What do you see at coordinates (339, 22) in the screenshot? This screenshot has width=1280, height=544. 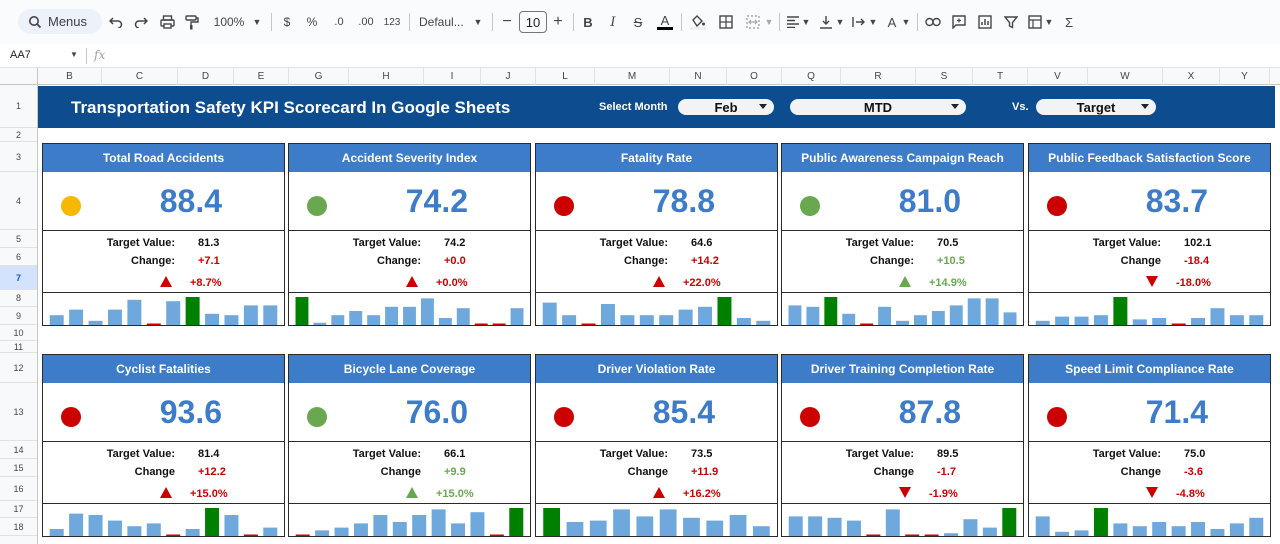 I see `decrease-decimal-button: .0` at bounding box center [339, 22].